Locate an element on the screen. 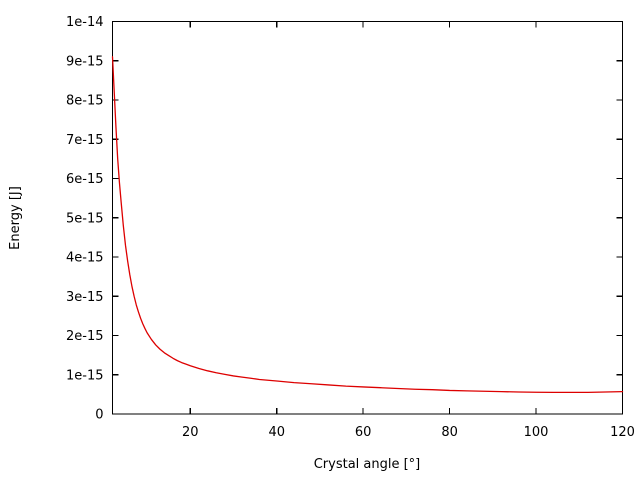 The width and height of the screenshot is (640, 480). y-tick-label: 6e-15 is located at coordinates (85, 179).